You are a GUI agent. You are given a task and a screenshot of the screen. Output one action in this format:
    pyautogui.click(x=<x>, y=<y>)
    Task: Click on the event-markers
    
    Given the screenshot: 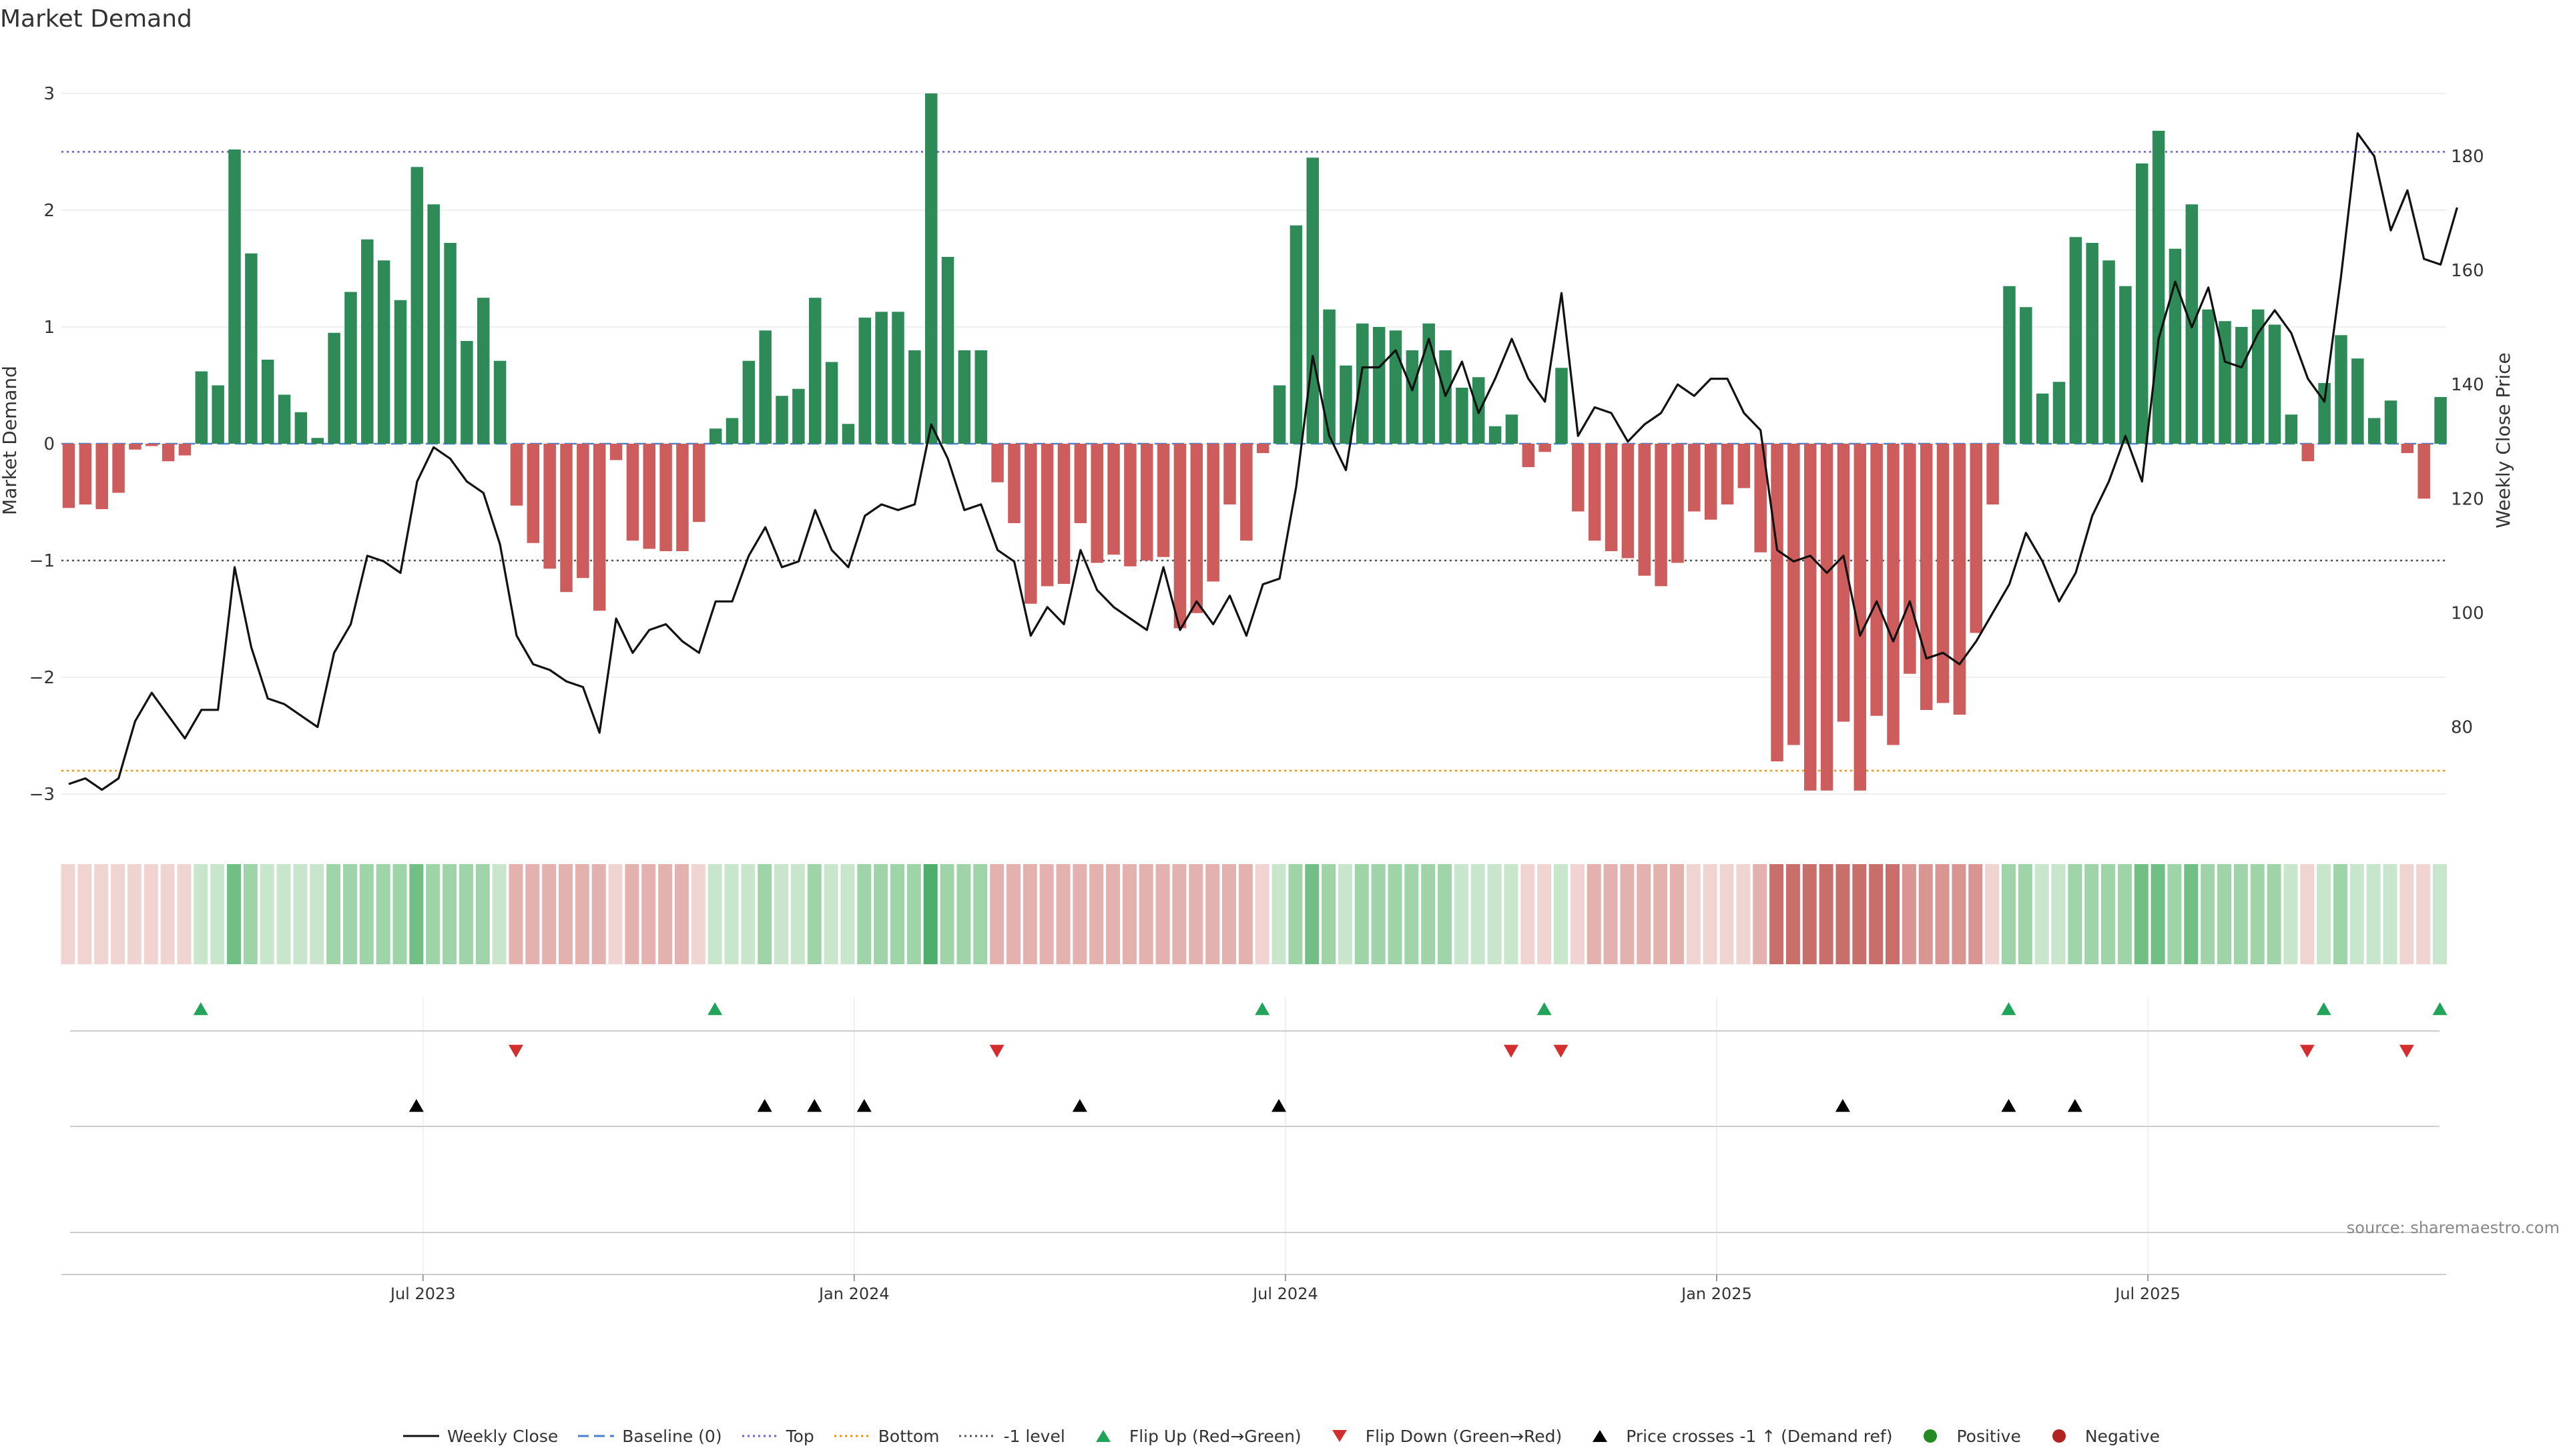 What is the action you would take?
    pyautogui.click(x=1259, y=1117)
    